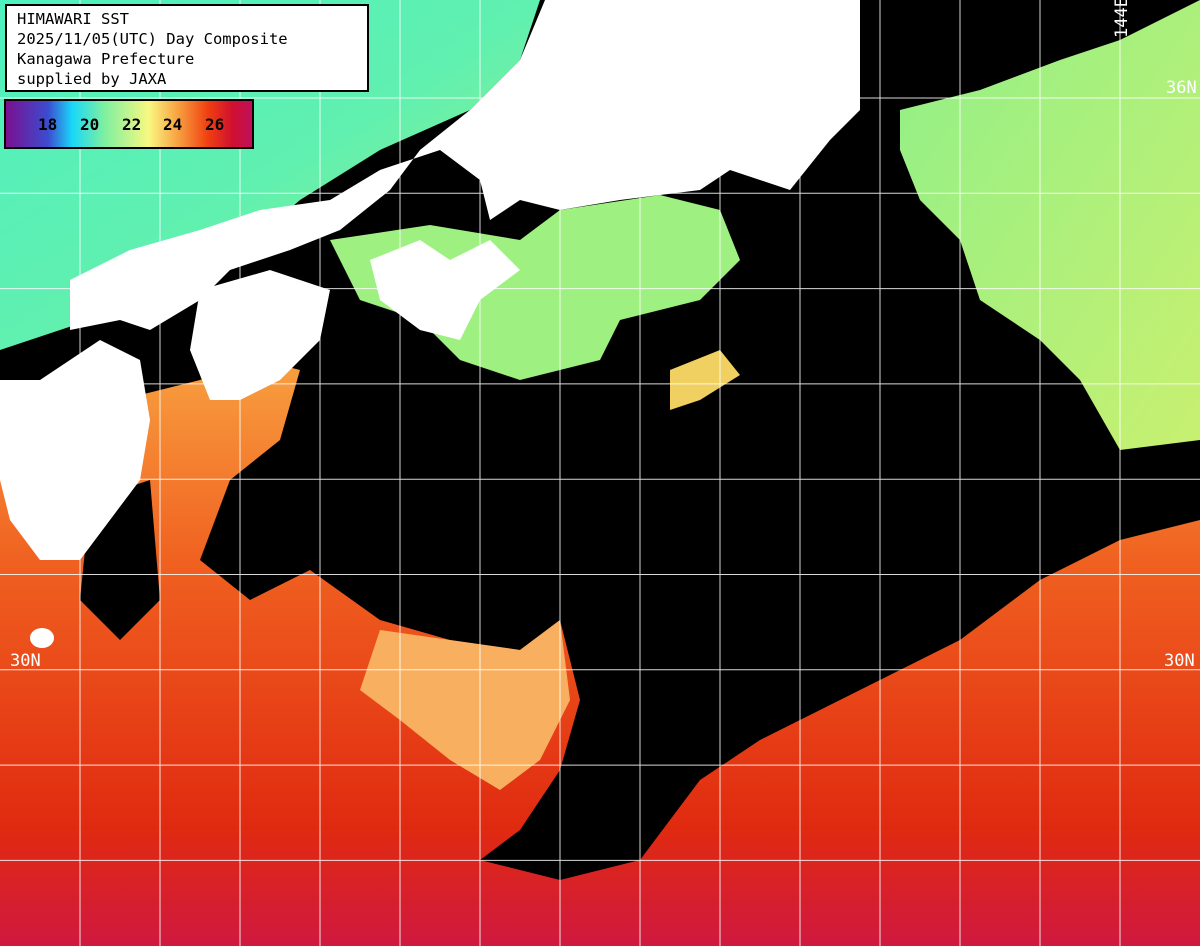 This screenshot has width=1200, height=946. What do you see at coordinates (42, 638) in the screenshot?
I see `land-island` at bounding box center [42, 638].